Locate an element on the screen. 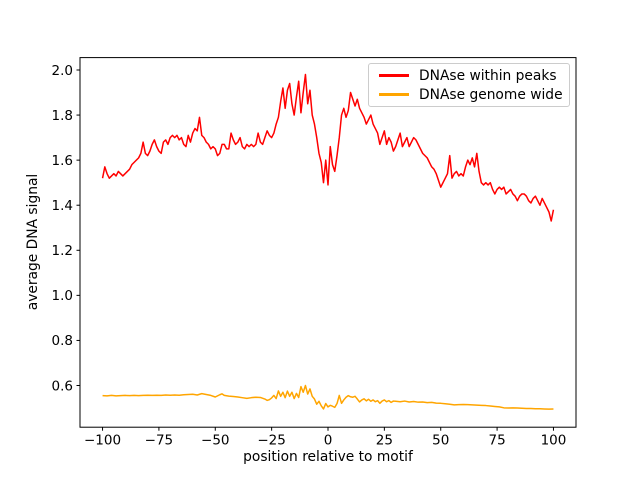 The height and width of the screenshot is (480, 640). y-tick-label: 1.0 is located at coordinates (62, 296).